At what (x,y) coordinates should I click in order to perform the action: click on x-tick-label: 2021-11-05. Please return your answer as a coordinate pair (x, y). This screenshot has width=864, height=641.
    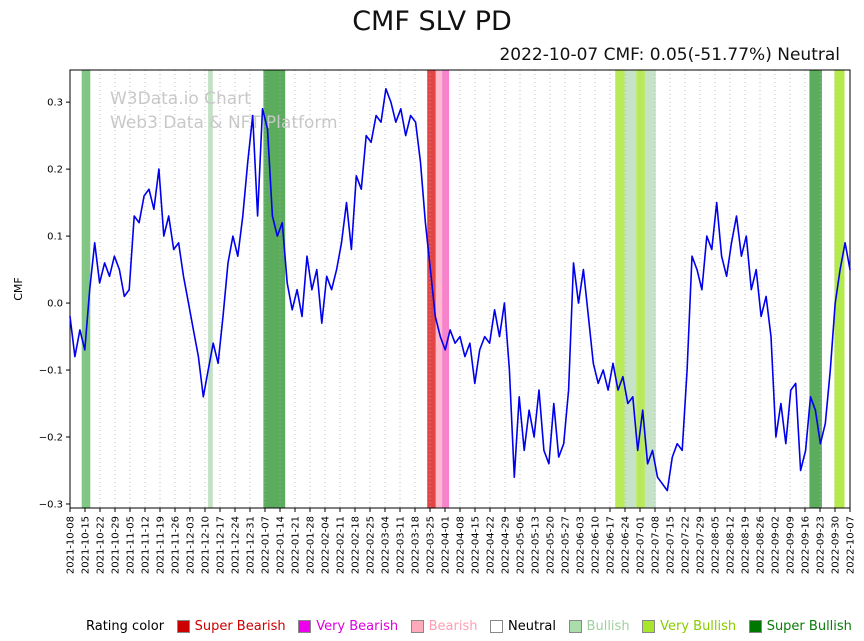
    Looking at the image, I should click on (131, 545).